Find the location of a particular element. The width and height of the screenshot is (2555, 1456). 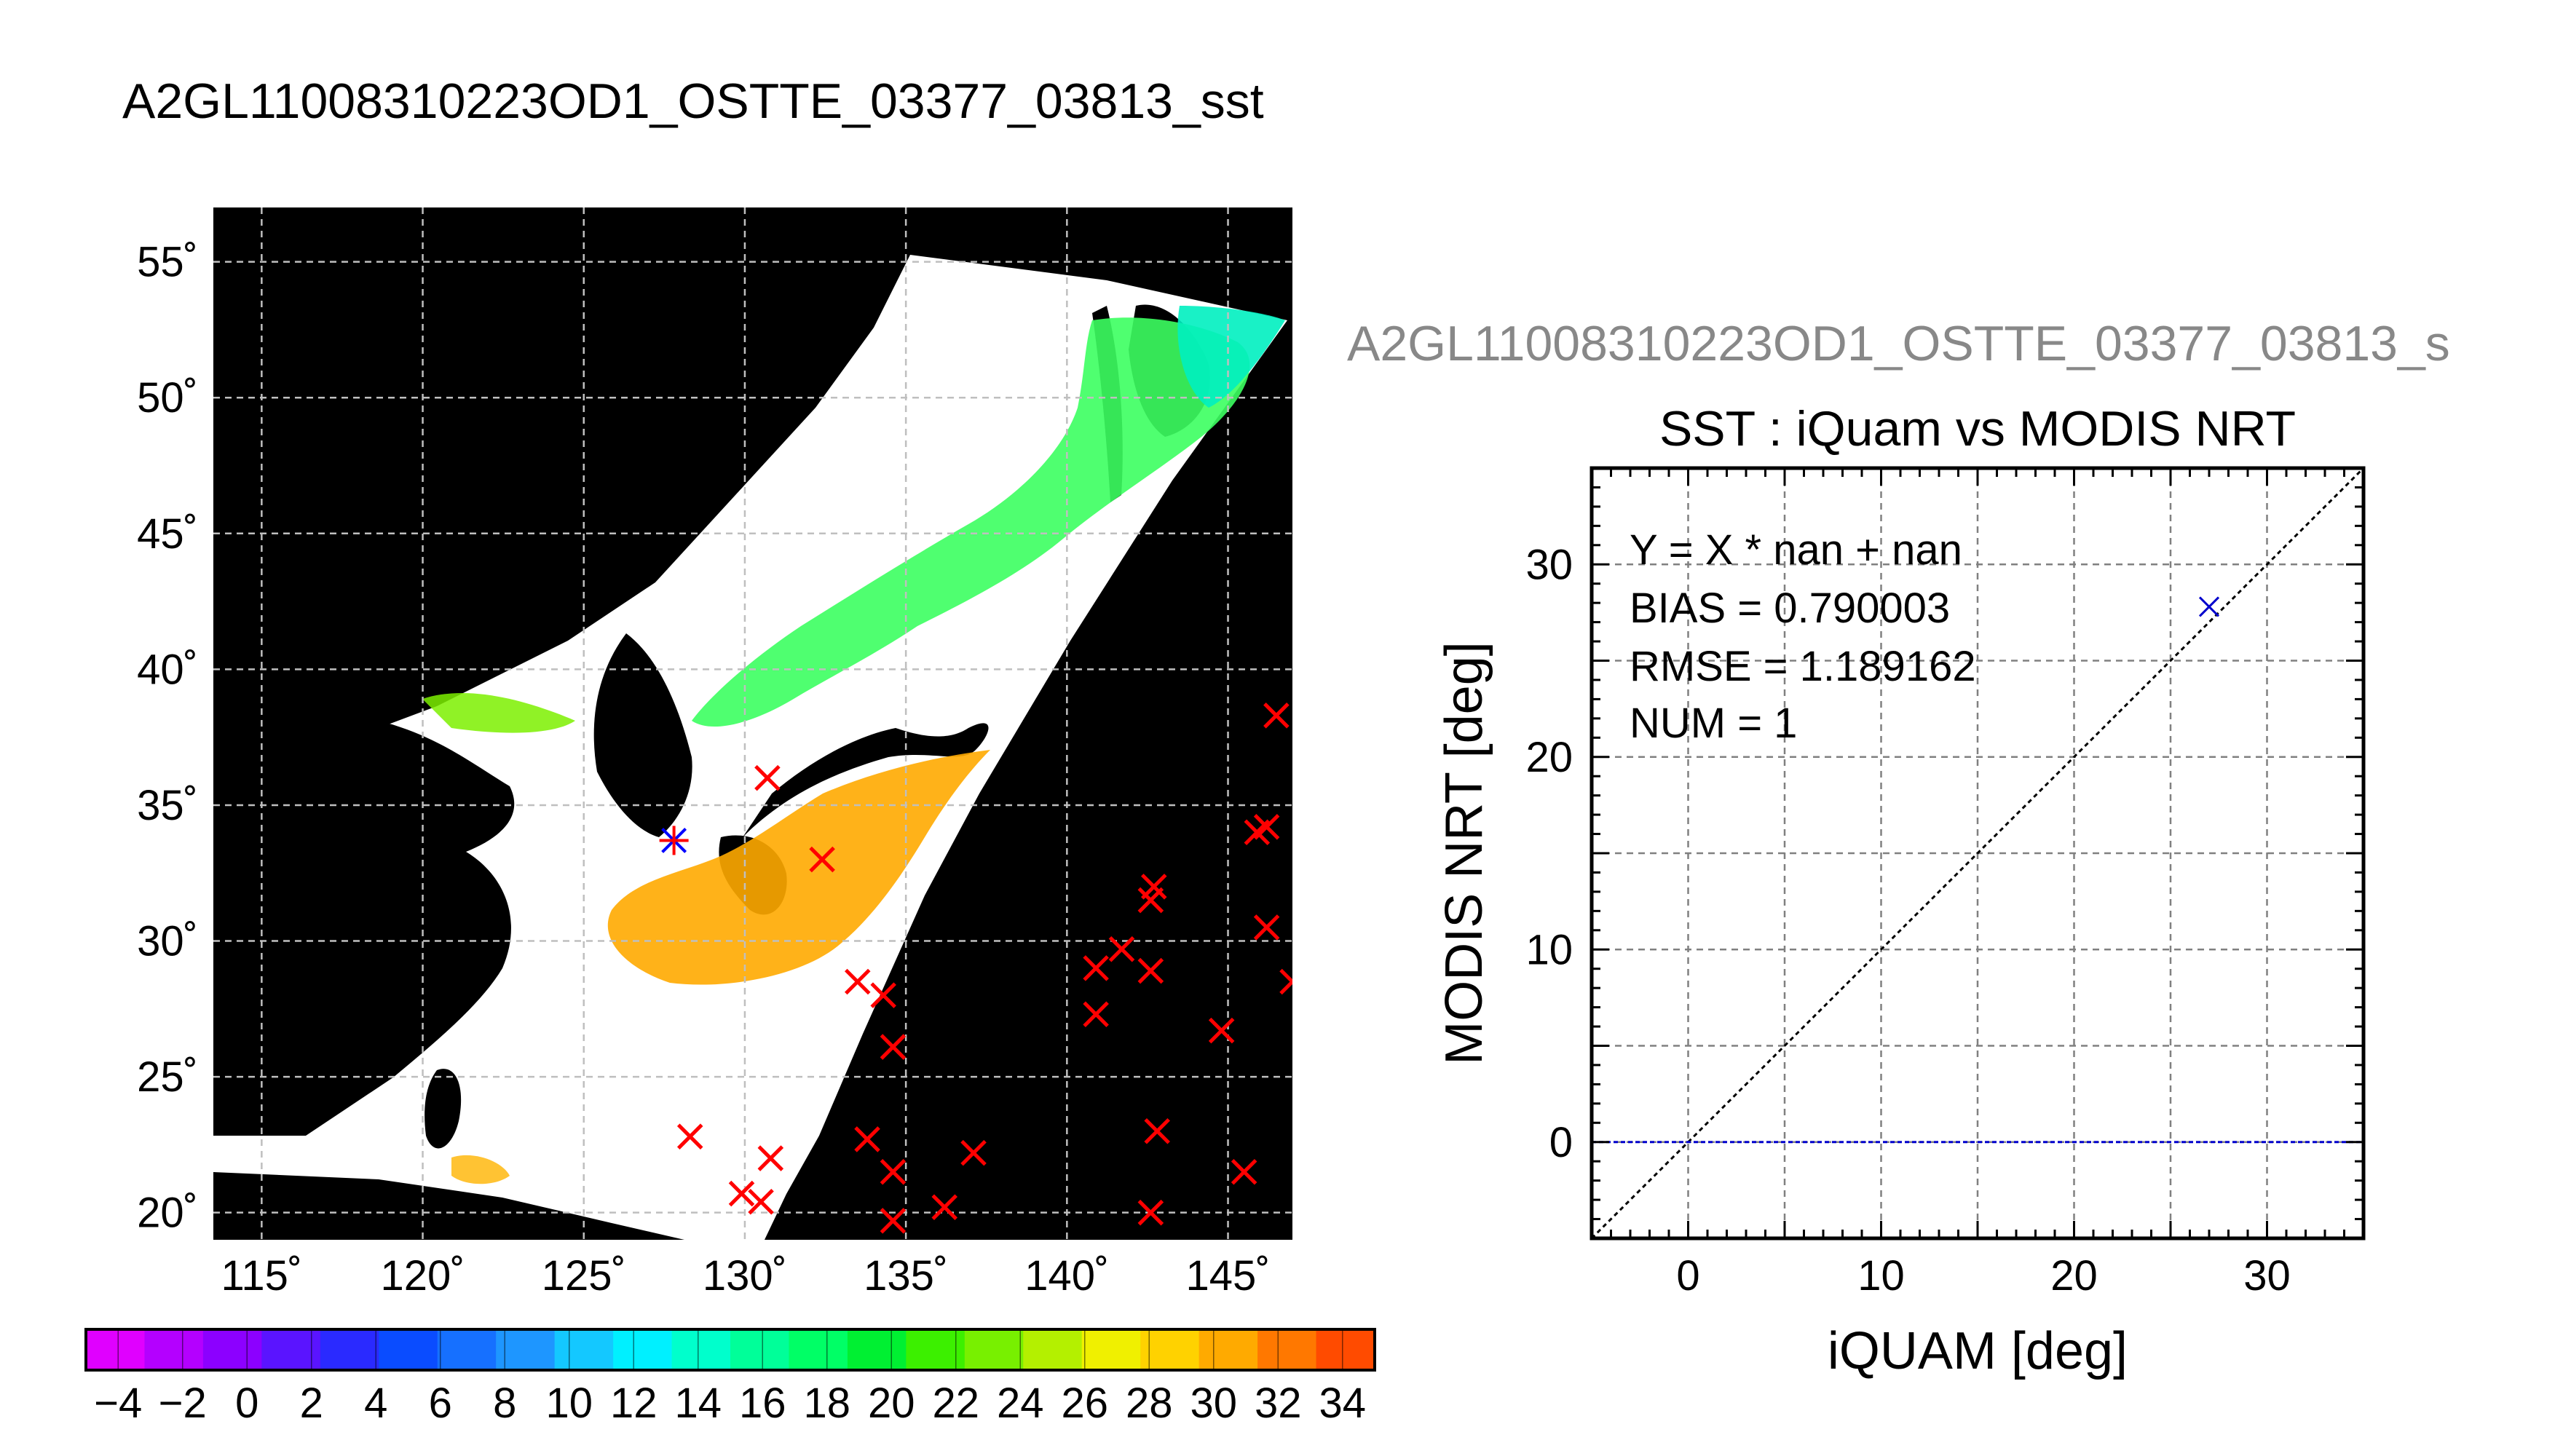

y-axis-label: MODIS NRT [deg] is located at coordinates (1464, 853).